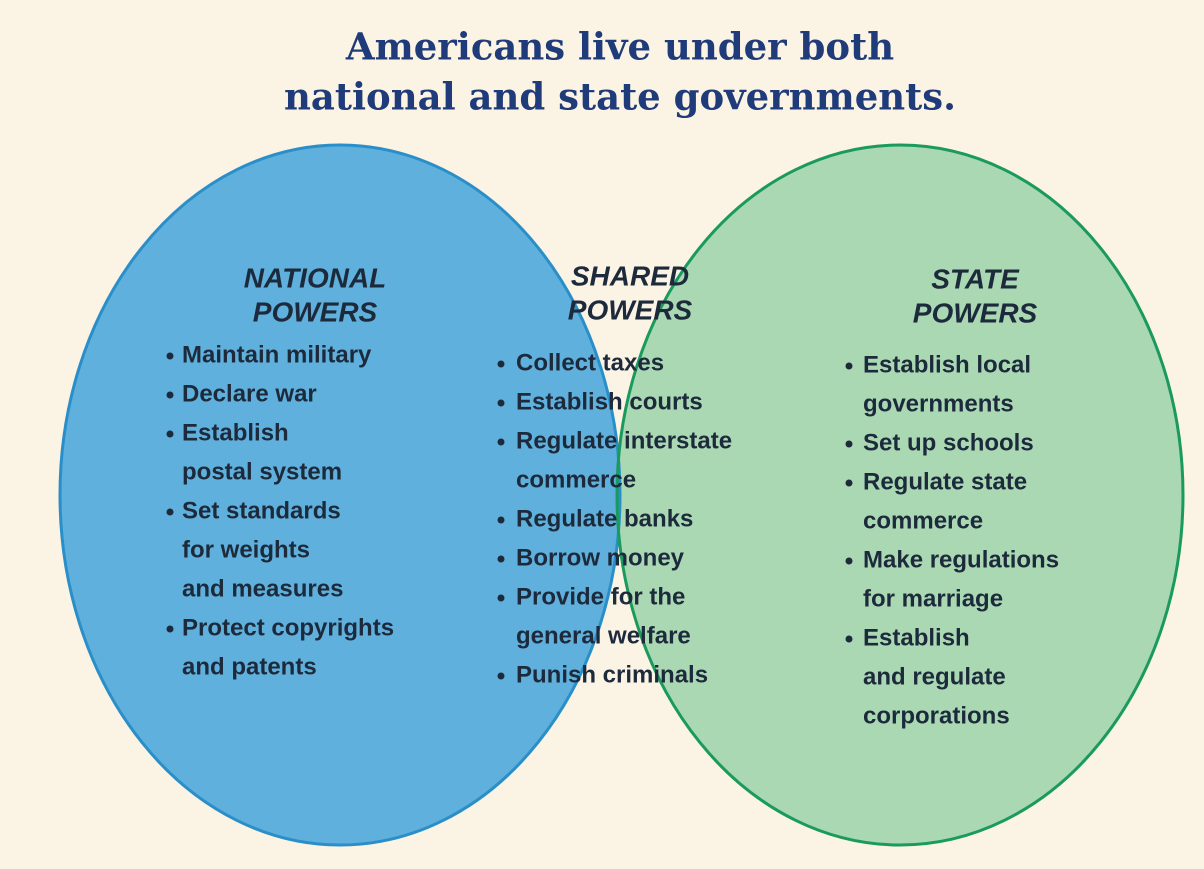 The height and width of the screenshot is (869, 1204). What do you see at coordinates (624, 440) in the screenshot?
I see `item-text: Regulate interstate` at bounding box center [624, 440].